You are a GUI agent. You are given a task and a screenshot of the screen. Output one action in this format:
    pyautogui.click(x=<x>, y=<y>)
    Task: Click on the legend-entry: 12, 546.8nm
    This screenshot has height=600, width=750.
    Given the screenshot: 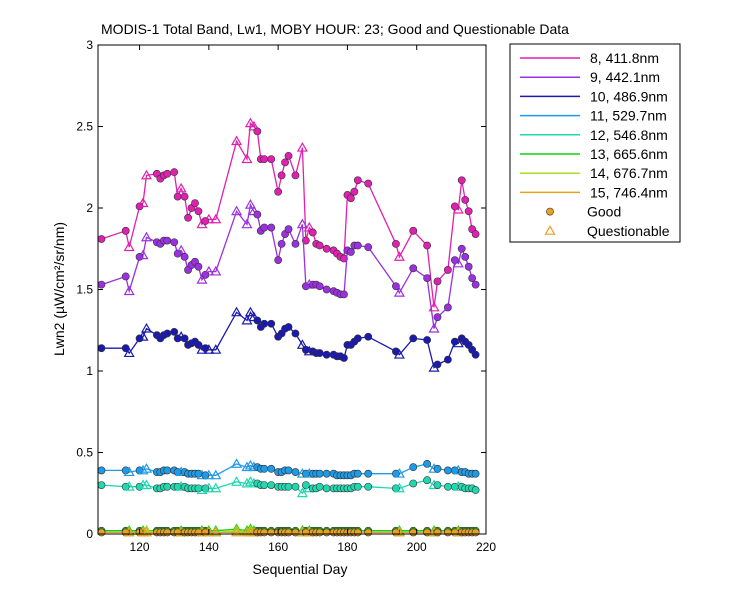 What is the action you would take?
    pyautogui.click(x=594, y=135)
    